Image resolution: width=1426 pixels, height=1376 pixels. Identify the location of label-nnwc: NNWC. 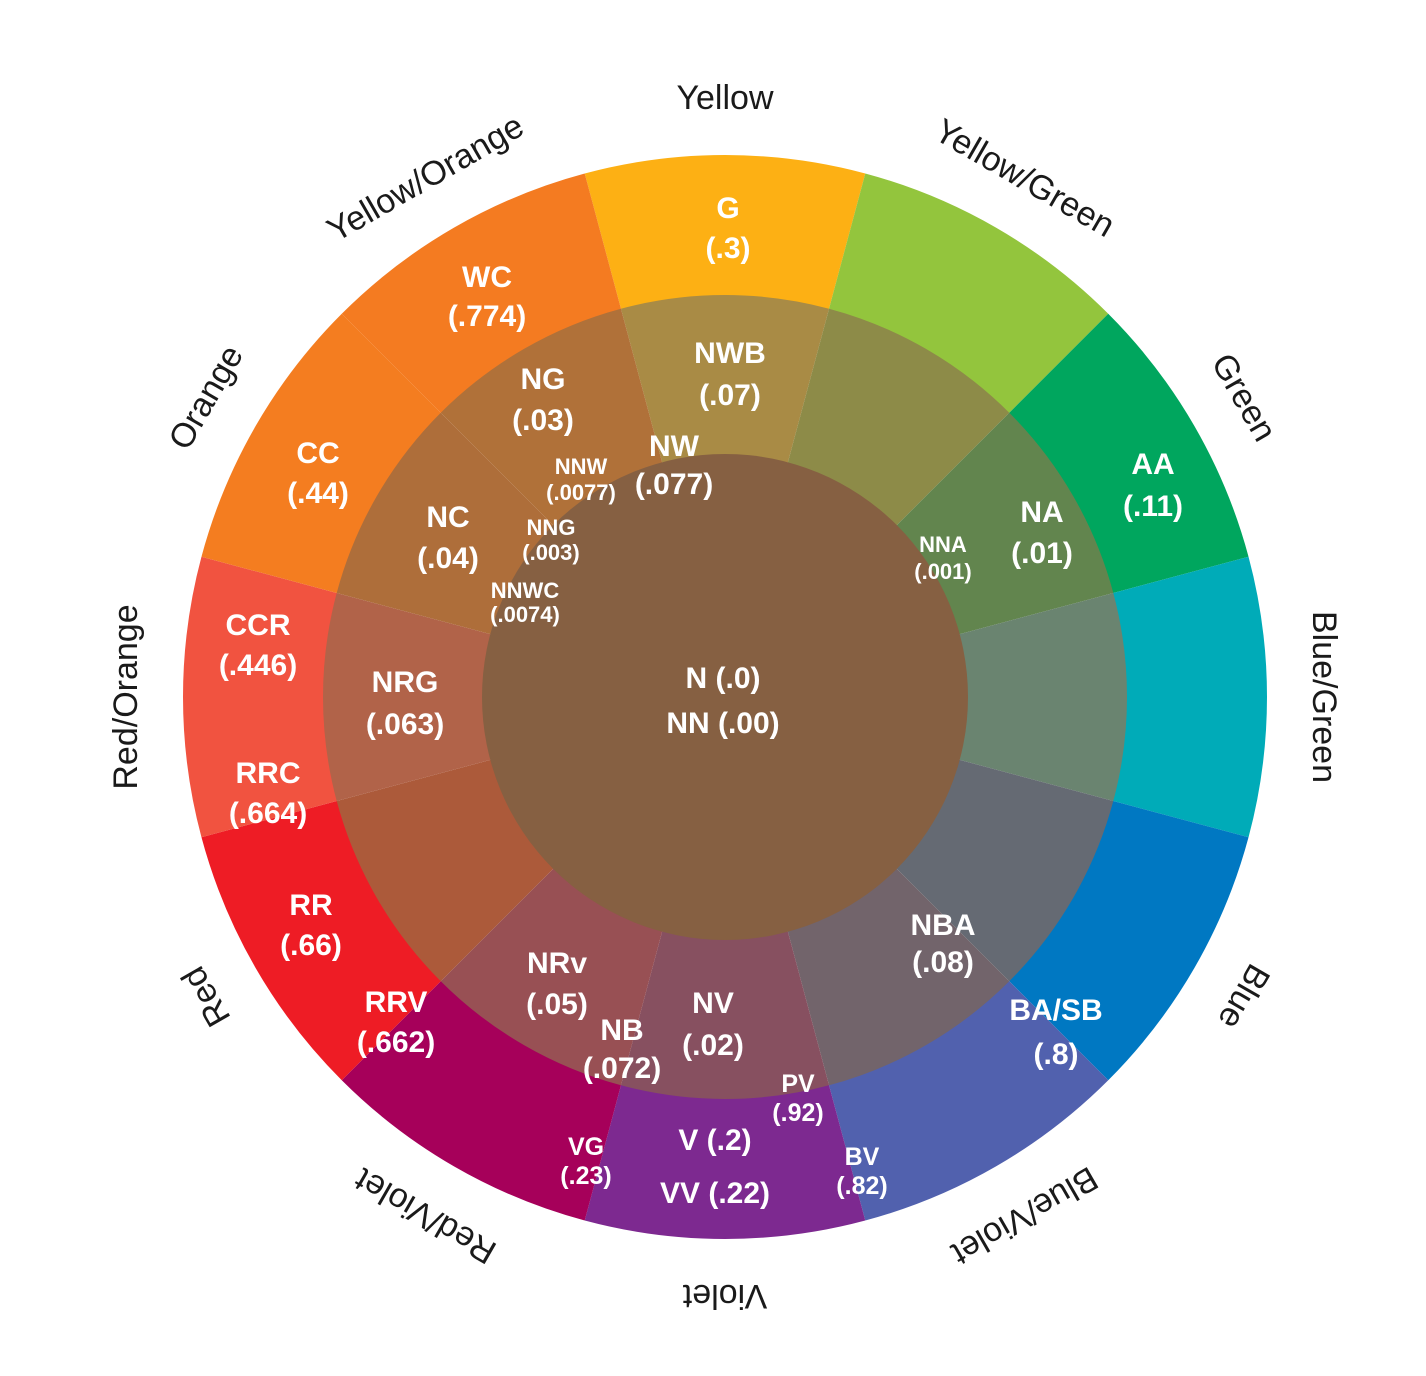
(525, 590).